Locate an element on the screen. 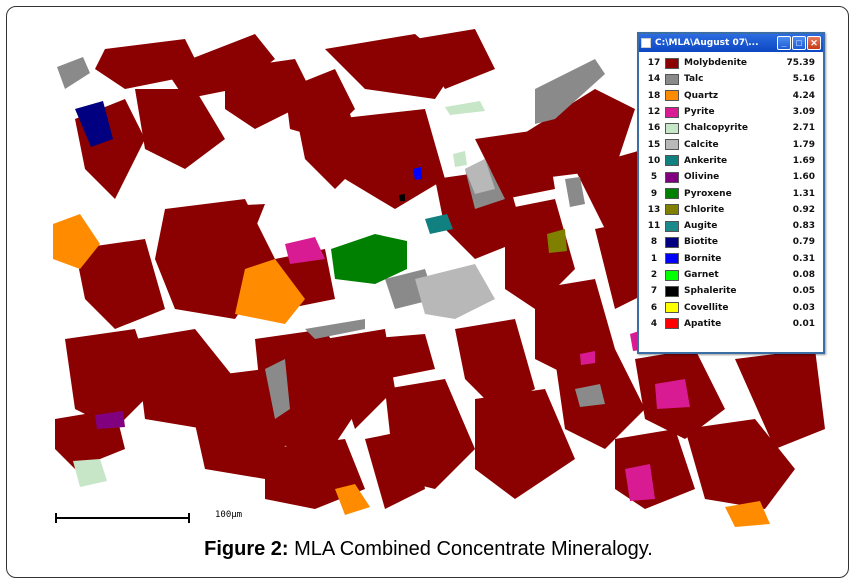 The width and height of the screenshot is (857, 586). legend-row: 7 Sphalerite 0.05 is located at coordinates (731, 291).